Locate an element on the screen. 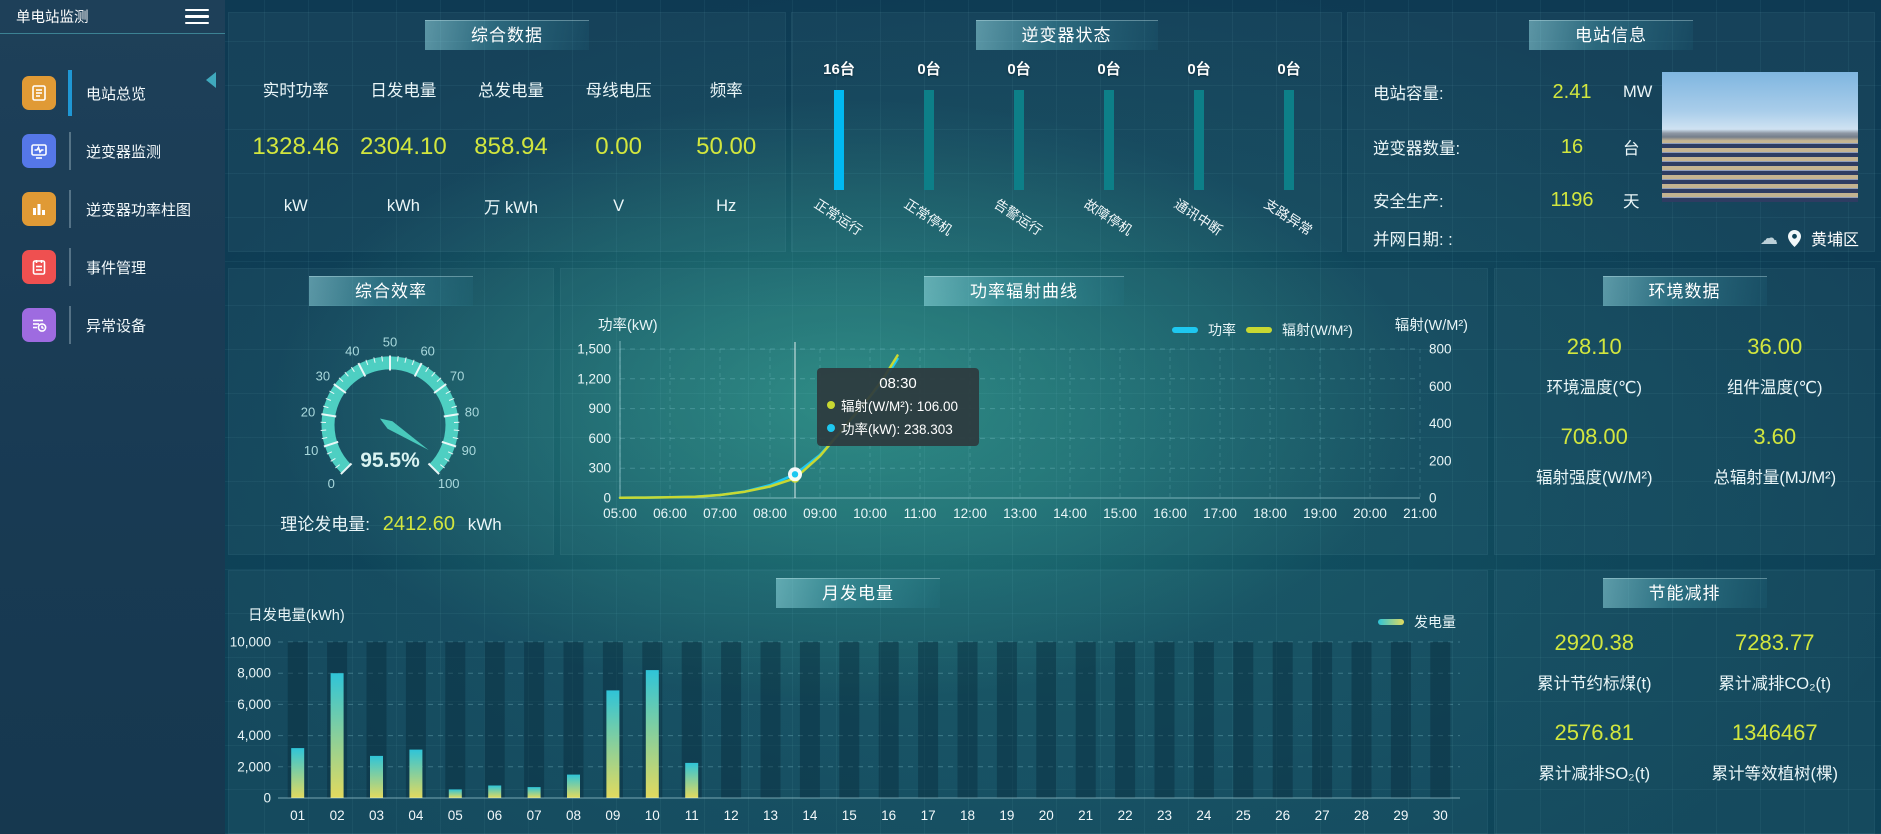  svg-text: 17:00 is located at coordinates (1220, 513).